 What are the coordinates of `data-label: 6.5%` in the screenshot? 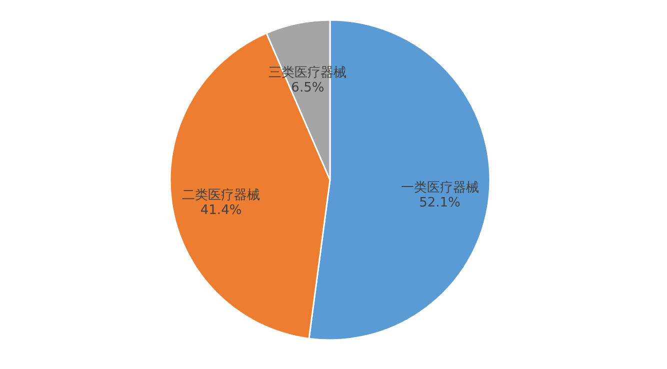 It's located at (307, 88).